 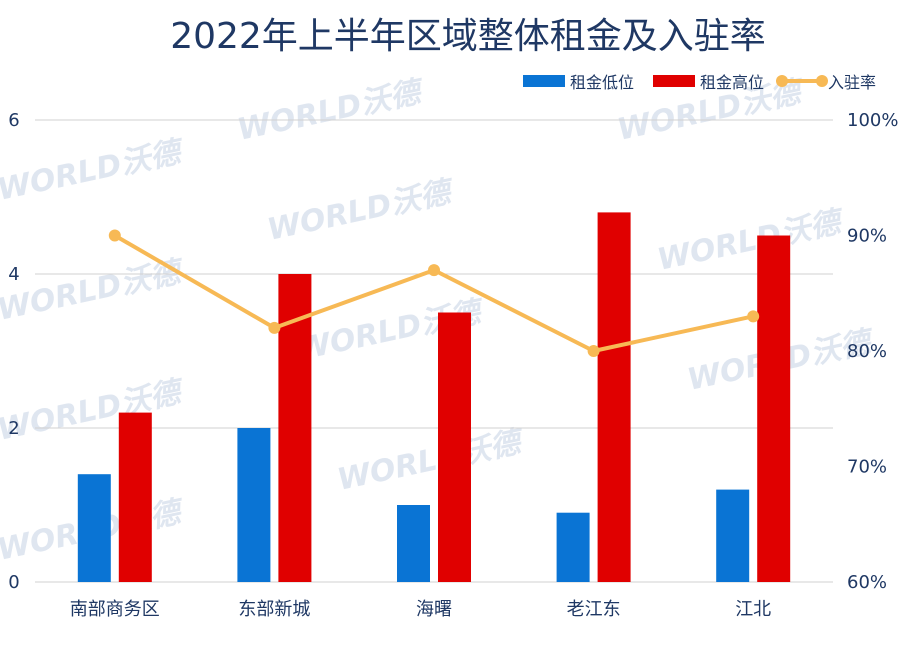 I want to click on category-label: 东部新城, so click(x=274, y=609).